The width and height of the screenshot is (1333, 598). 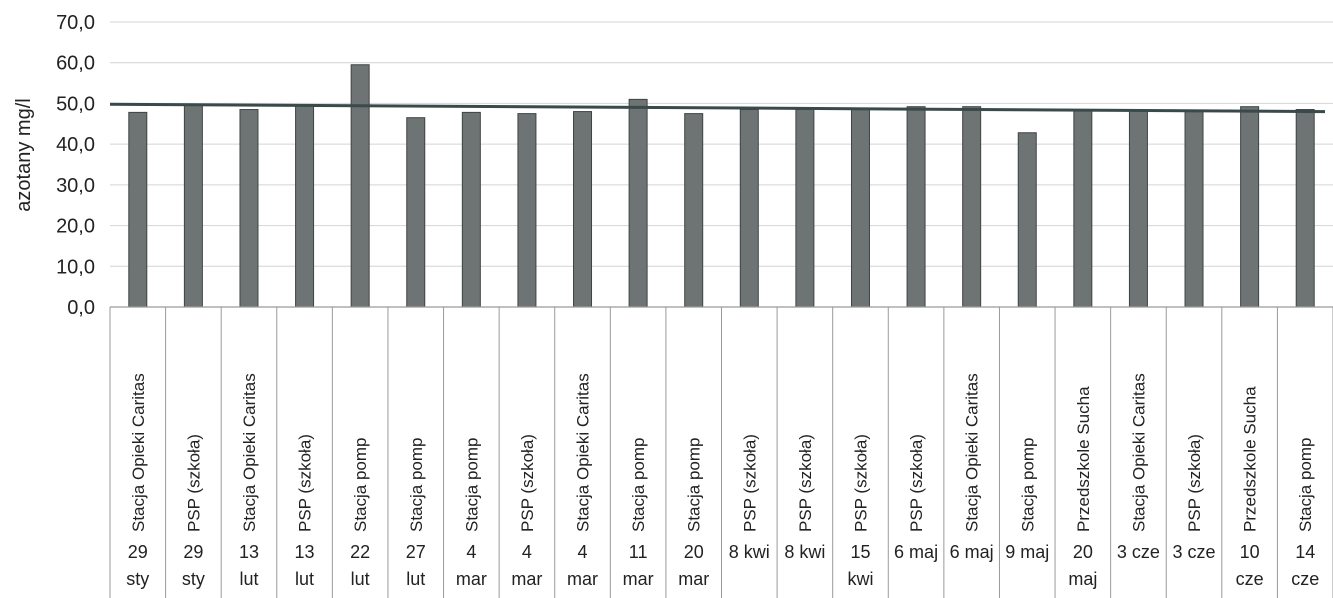 I want to click on date-label: 22, so click(x=360, y=552).